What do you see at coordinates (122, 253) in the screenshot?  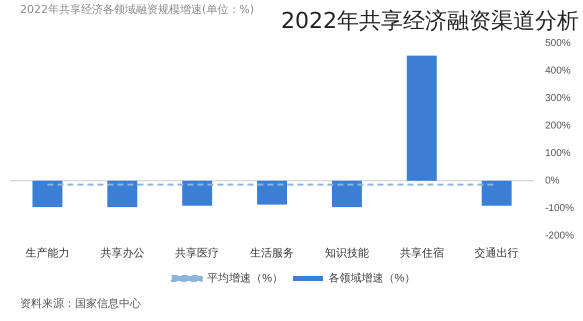 I see `x-tick-label: 共享办公` at bounding box center [122, 253].